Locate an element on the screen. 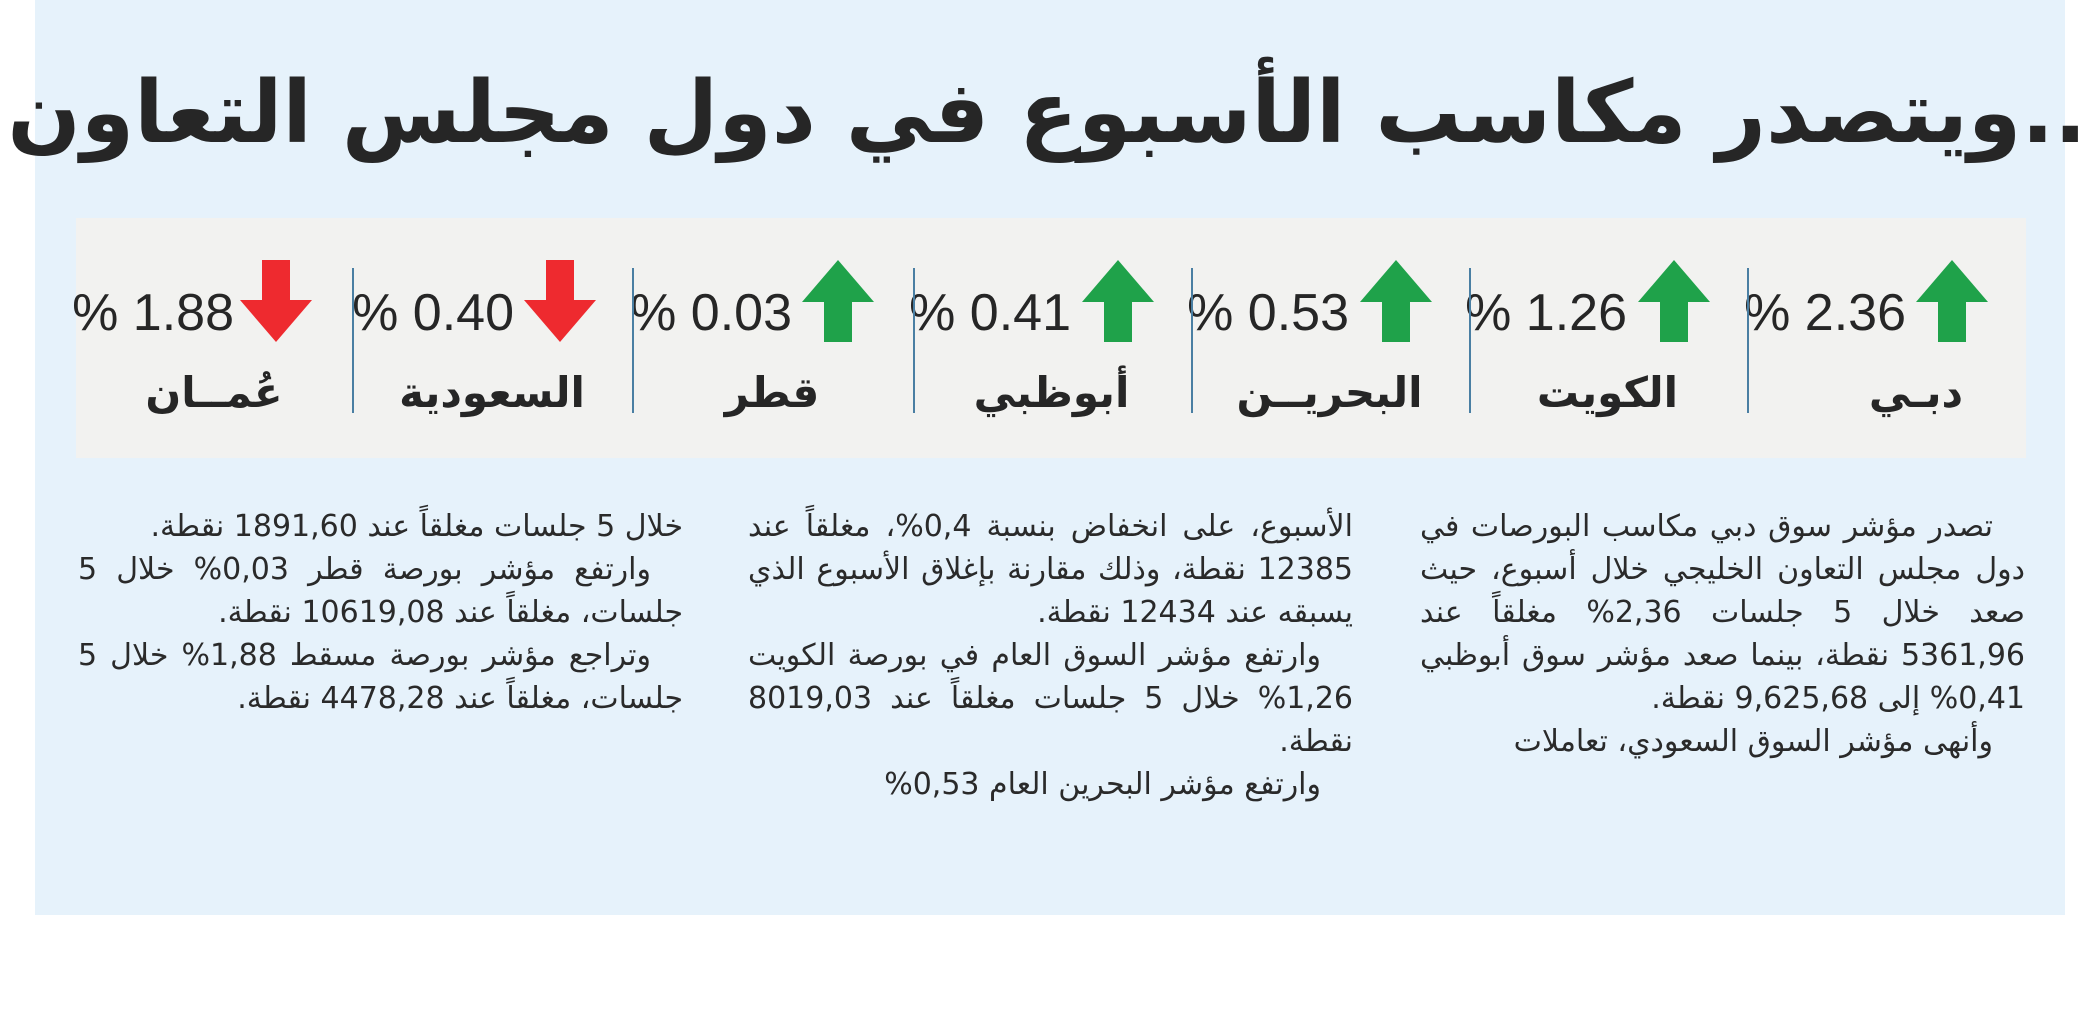 This screenshot has width=2094, height=1010. market-item-oman: % 1.88 عُمــان is located at coordinates (212, 338).